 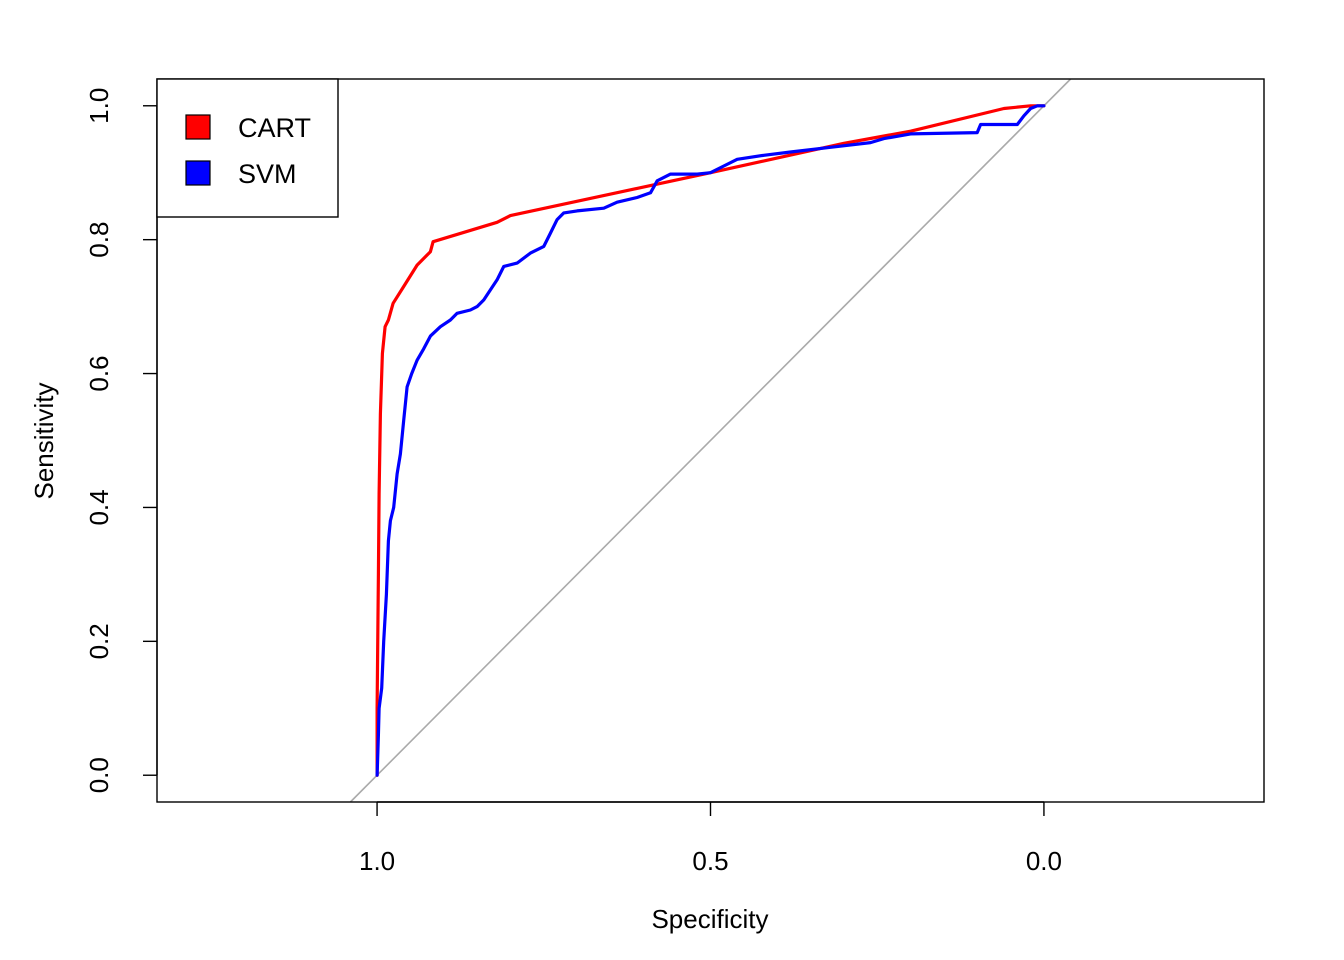 I want to click on legend-label-svm: SVM, so click(x=267, y=174).